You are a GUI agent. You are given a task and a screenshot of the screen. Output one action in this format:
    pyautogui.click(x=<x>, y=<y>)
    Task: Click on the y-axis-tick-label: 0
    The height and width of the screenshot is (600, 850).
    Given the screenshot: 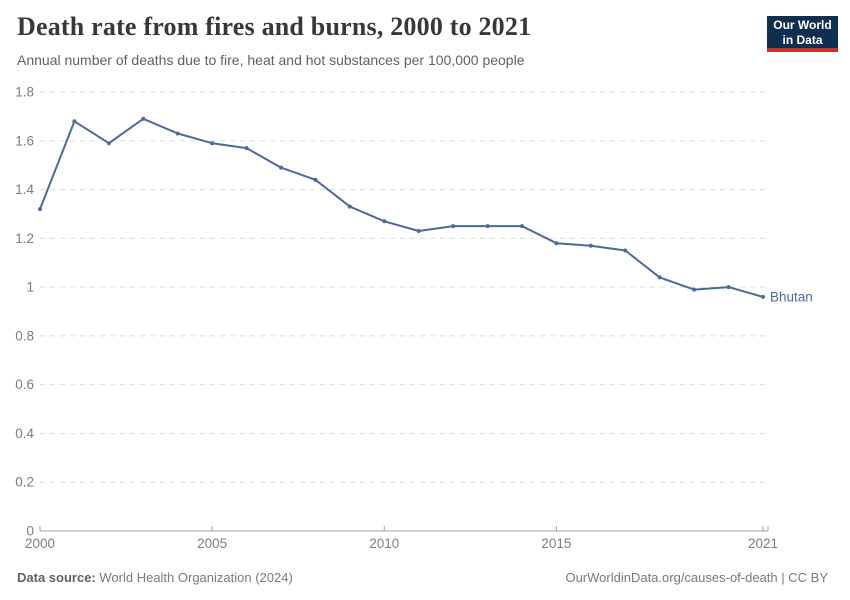 What is the action you would take?
    pyautogui.click(x=30, y=531)
    